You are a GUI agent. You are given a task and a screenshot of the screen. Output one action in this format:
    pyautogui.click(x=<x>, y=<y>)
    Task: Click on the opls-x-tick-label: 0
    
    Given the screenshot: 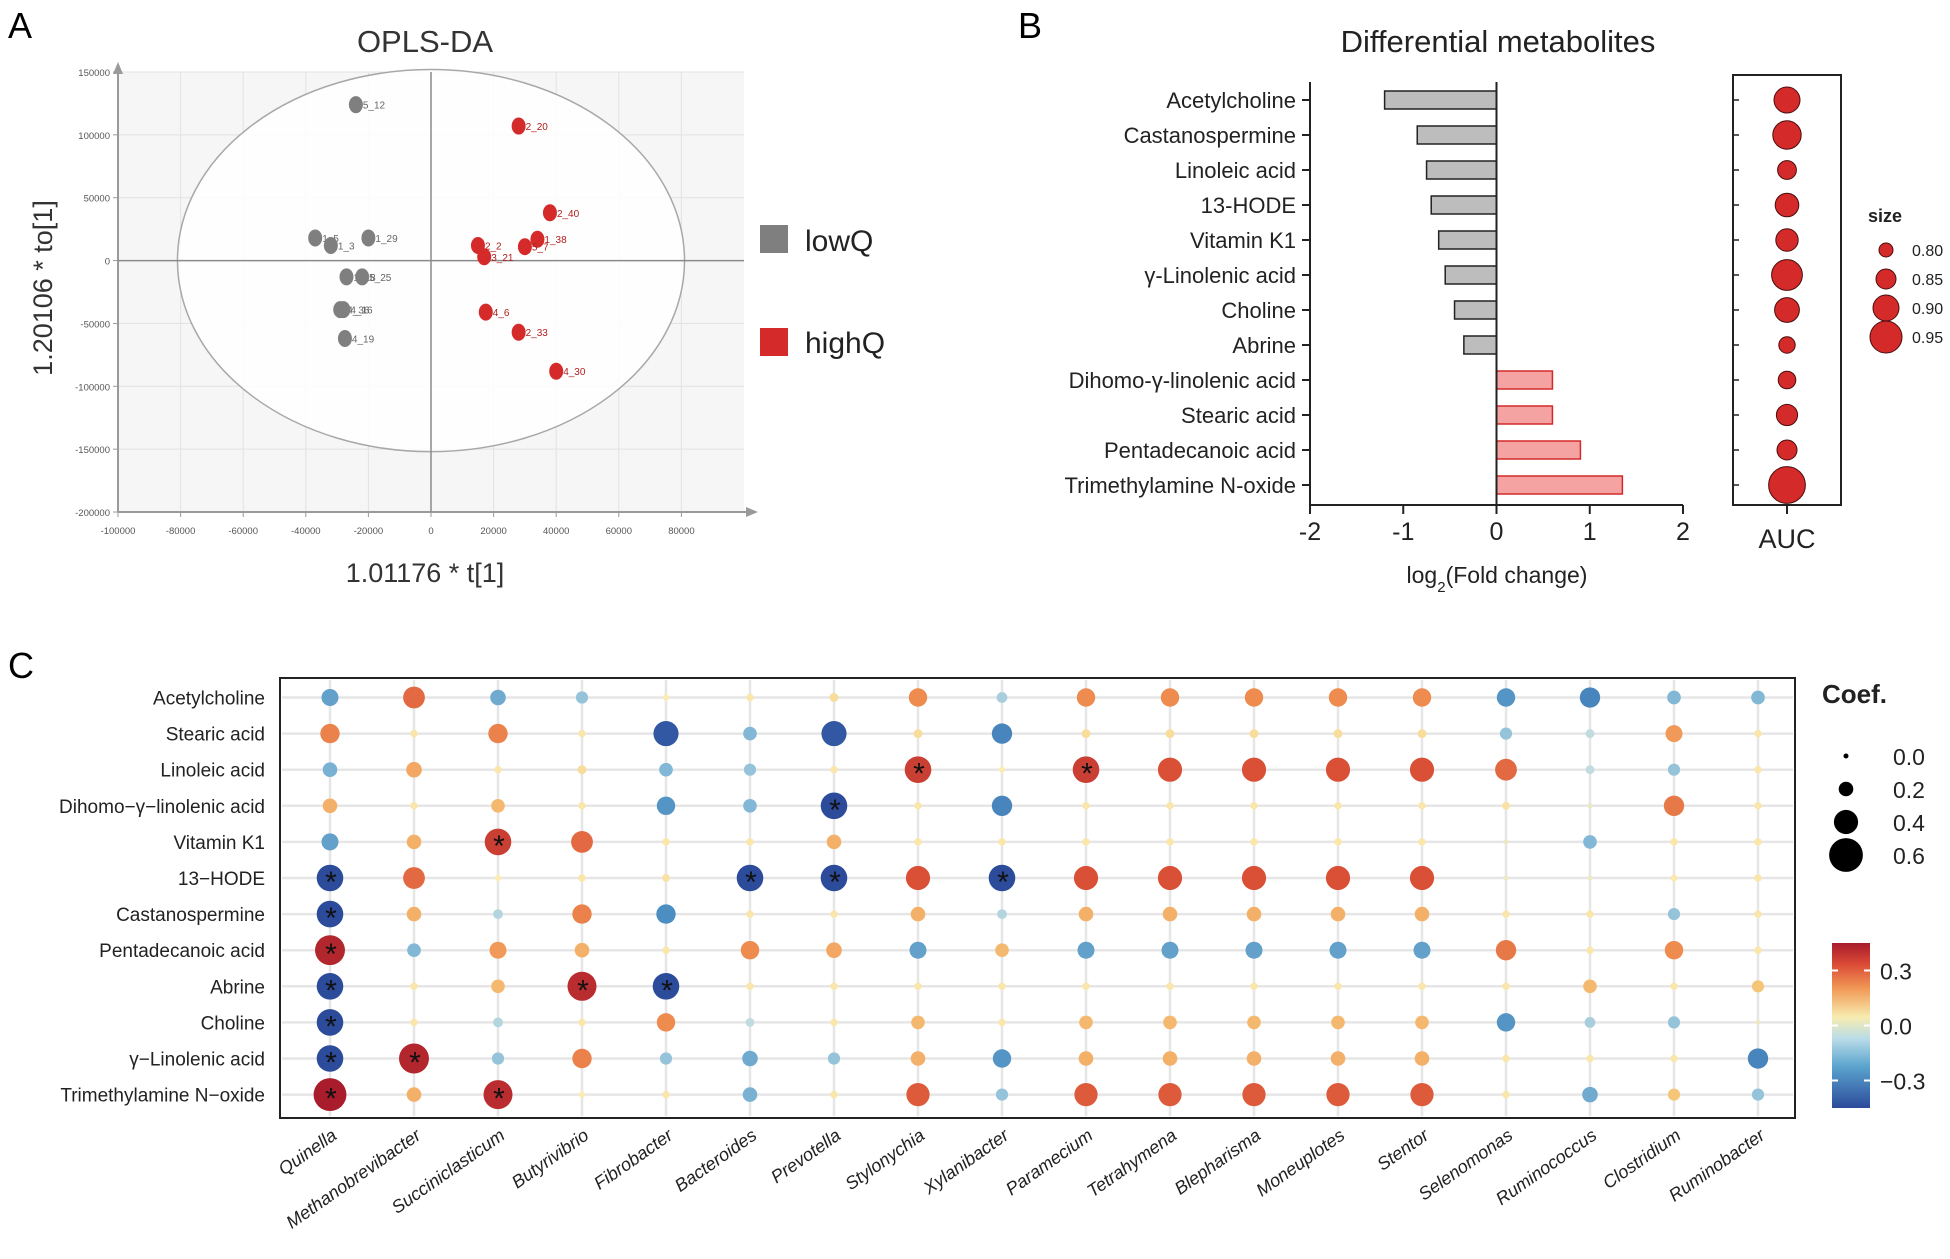 What is the action you would take?
    pyautogui.click(x=430, y=531)
    